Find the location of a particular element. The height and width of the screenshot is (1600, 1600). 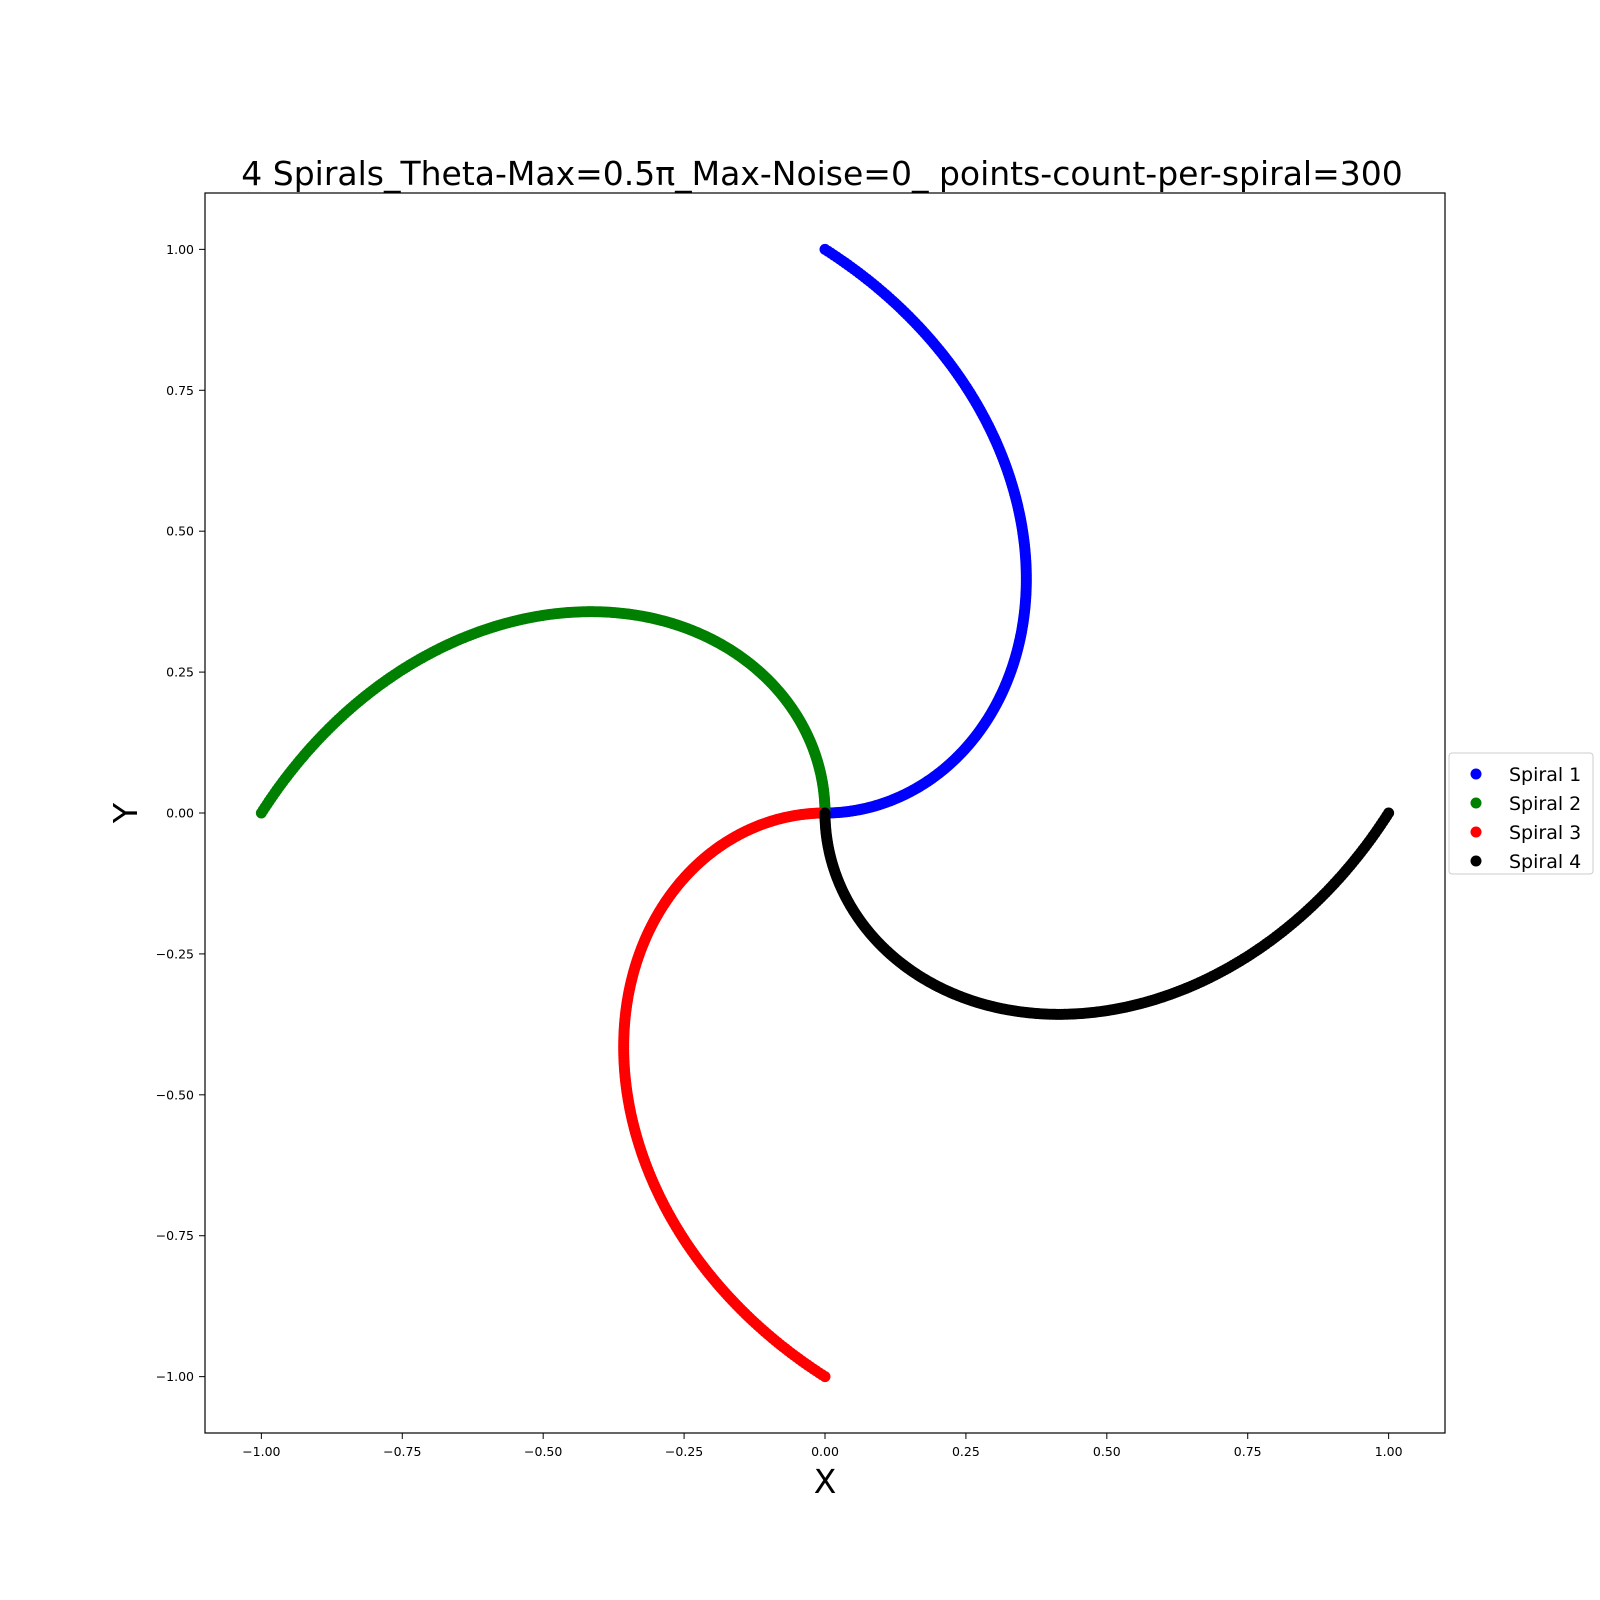

y-tick-label: 0.50 is located at coordinates (180, 531).